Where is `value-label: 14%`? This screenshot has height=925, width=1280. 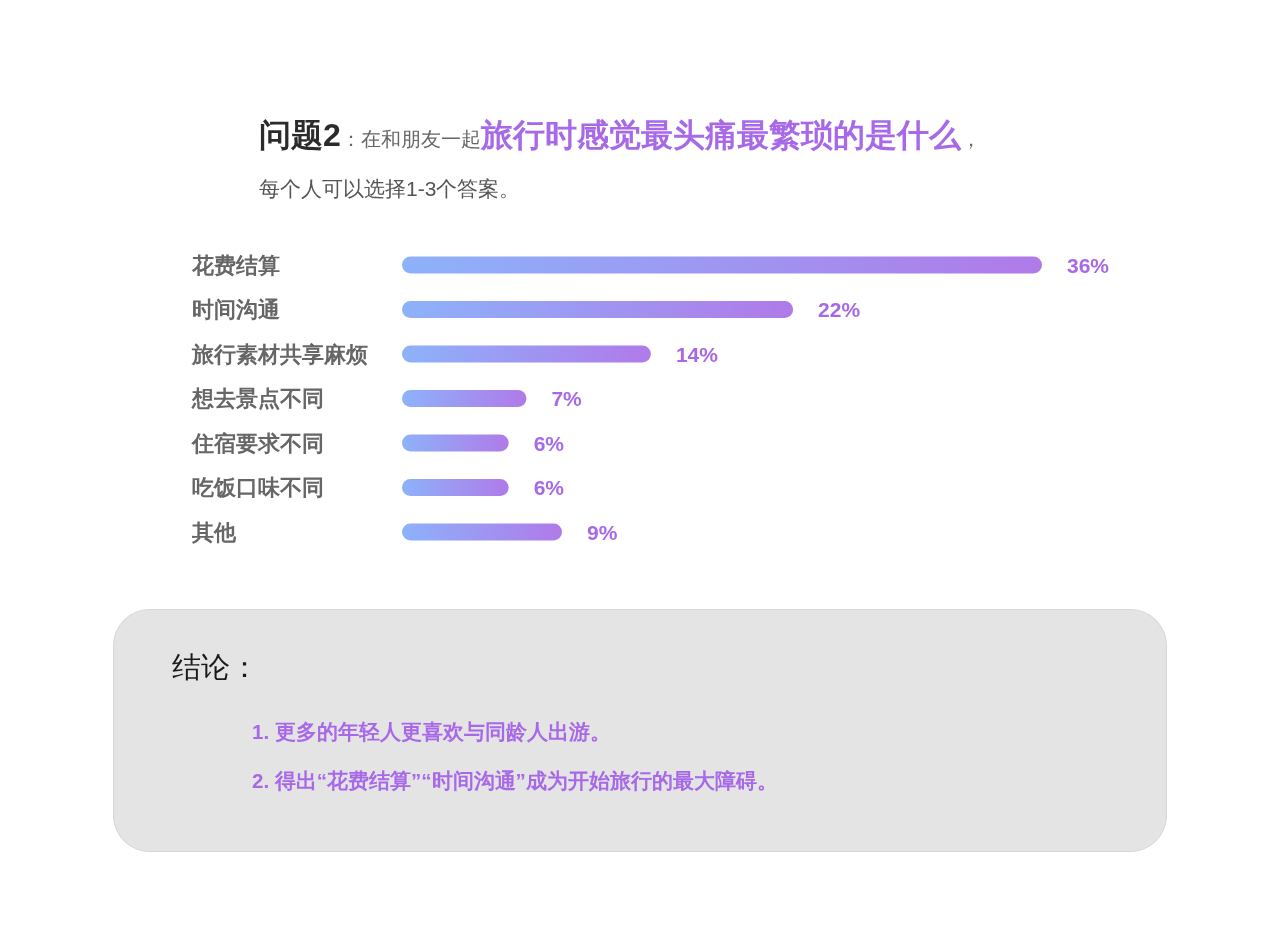
value-label: 14% is located at coordinates (696, 354).